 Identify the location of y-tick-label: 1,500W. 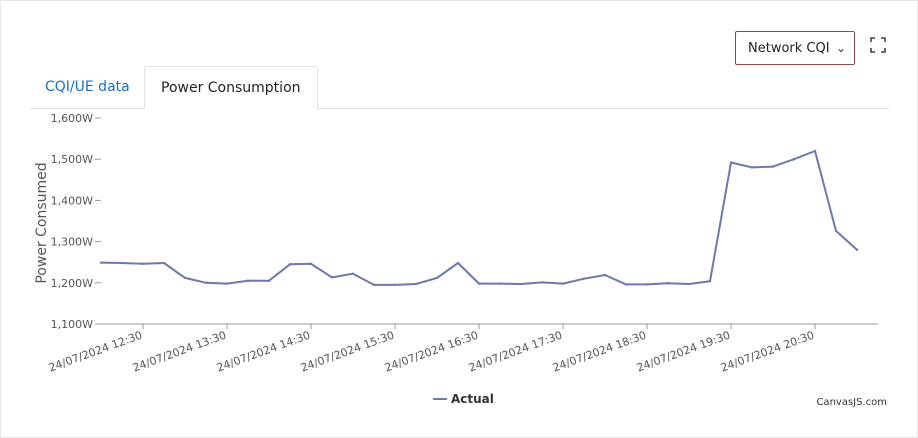
(72, 159).